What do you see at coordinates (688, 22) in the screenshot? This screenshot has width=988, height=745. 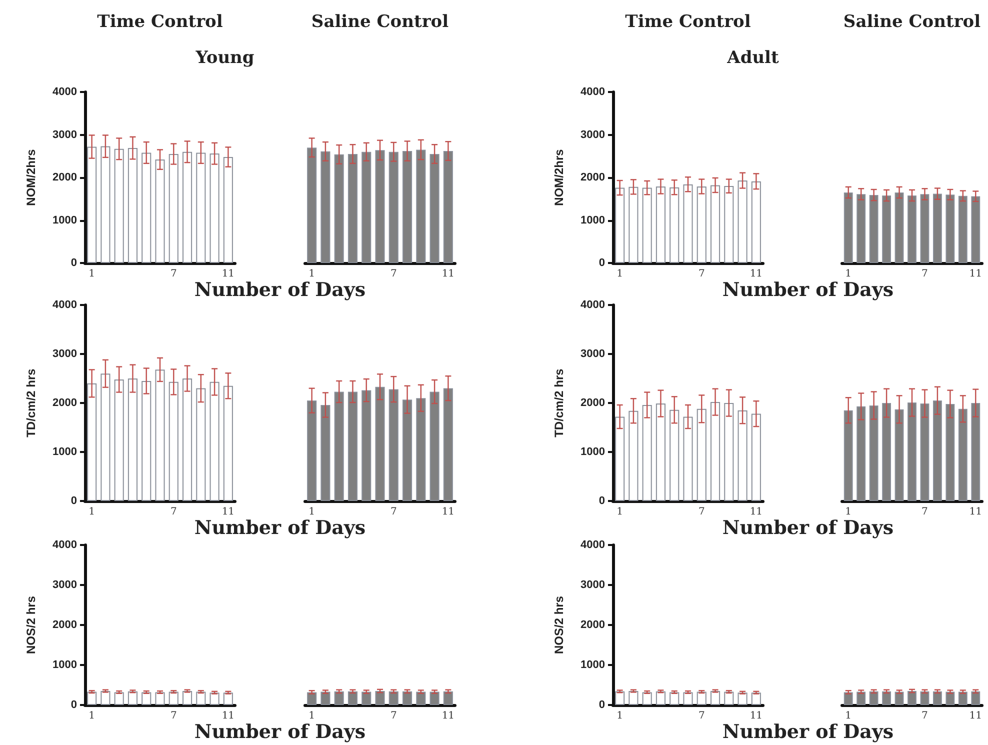 I see `chart-title: Time Control` at bounding box center [688, 22].